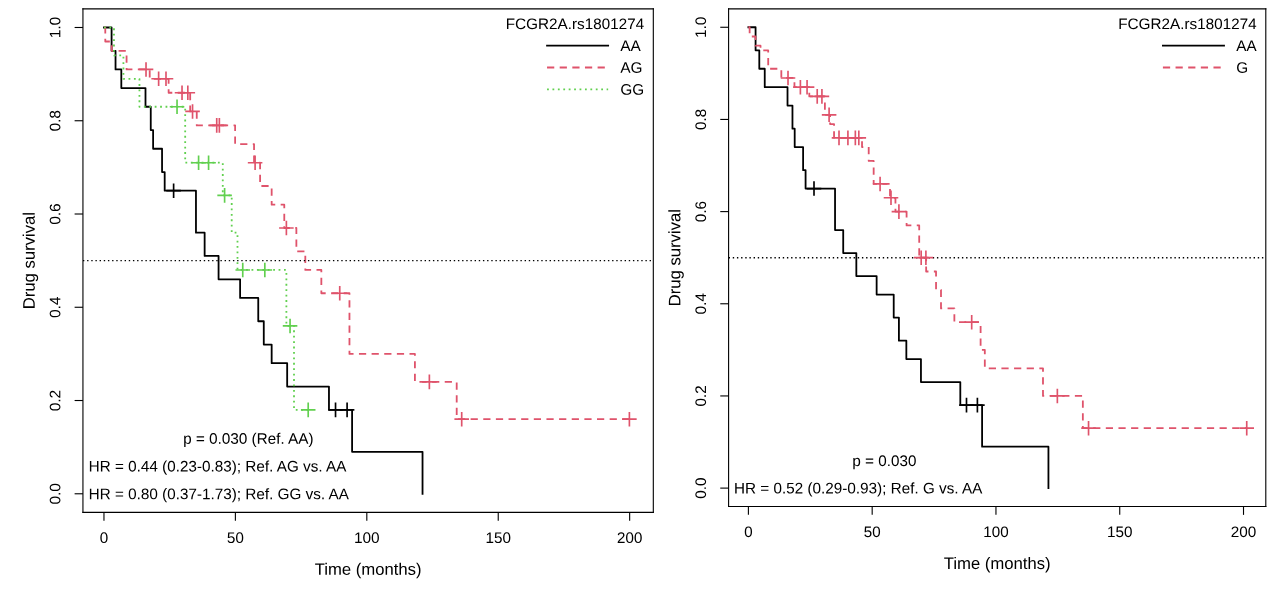 This screenshot has width=1276, height=589. Describe the element at coordinates (218, 467) in the screenshot. I see `annotation: HR = 0.44 (0.23-0.83); Ref. AG vs. AA` at that location.